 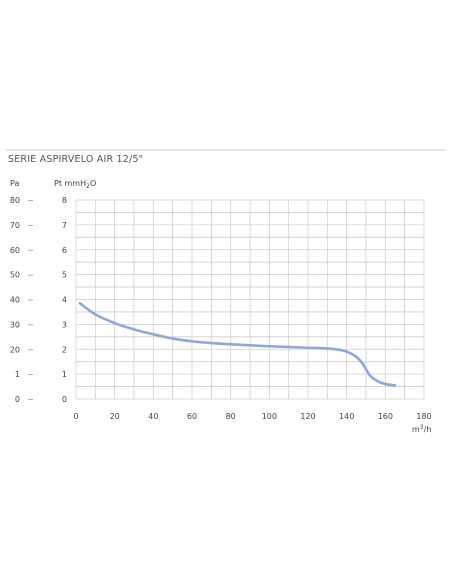 What do you see at coordinates (346, 416) in the screenshot?
I see `x-tick-label: 140` at bounding box center [346, 416].